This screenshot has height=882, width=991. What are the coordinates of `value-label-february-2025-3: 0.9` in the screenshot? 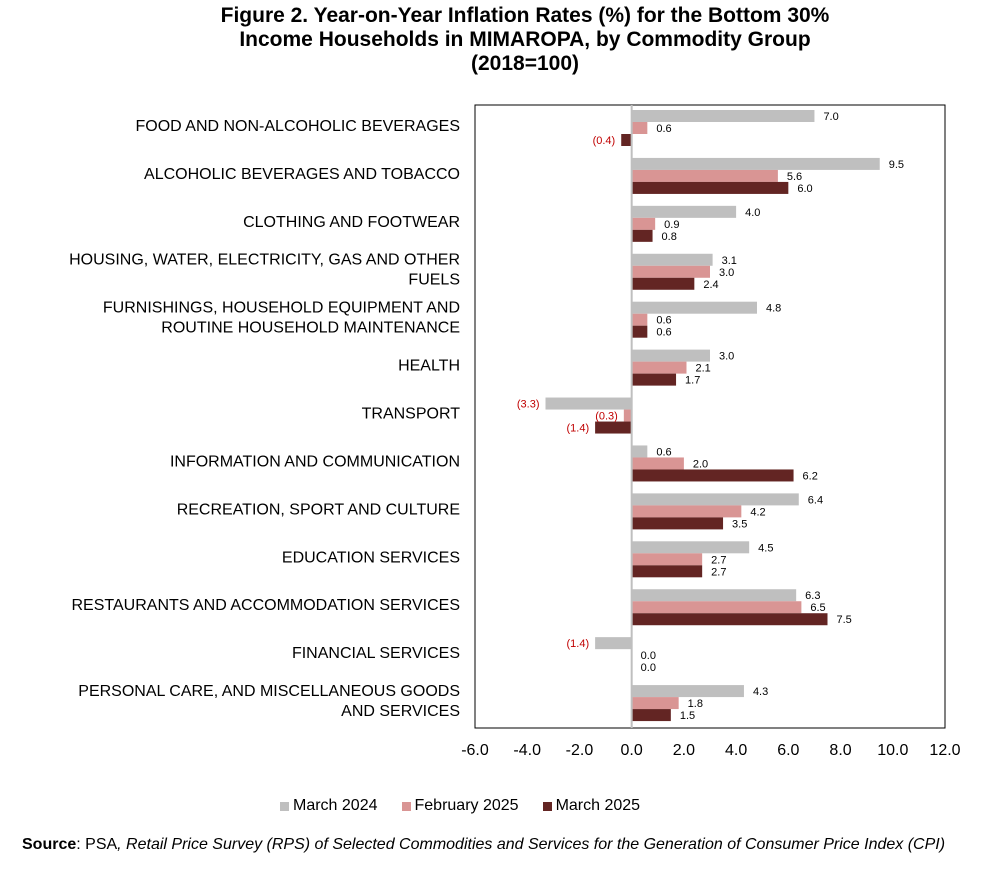 It's located at (671, 225).